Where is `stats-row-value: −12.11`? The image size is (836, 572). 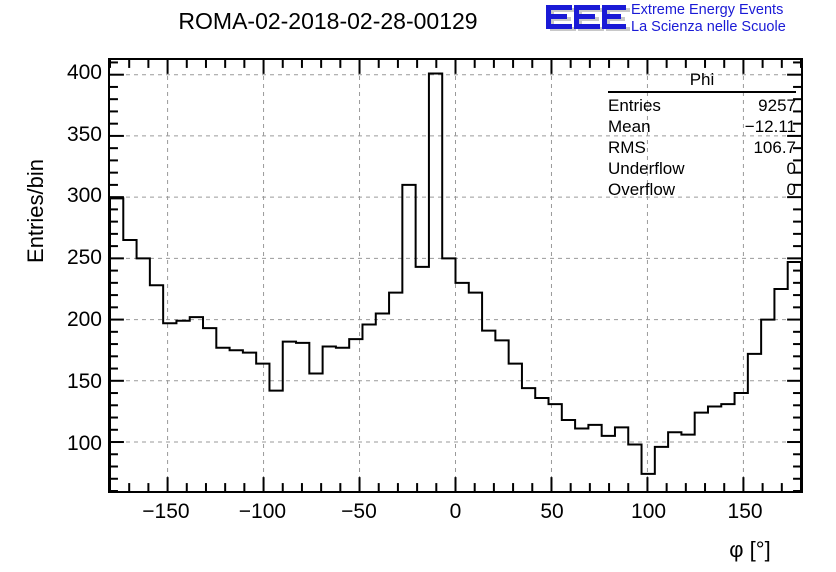 stats-row-value: −12.11 is located at coordinates (770, 126).